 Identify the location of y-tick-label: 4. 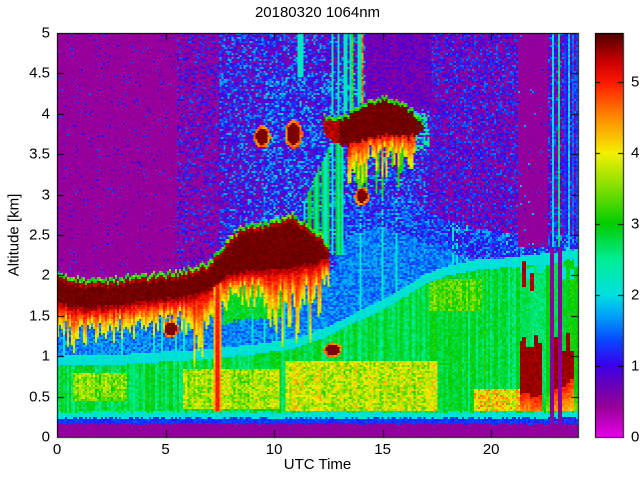
(45, 114).